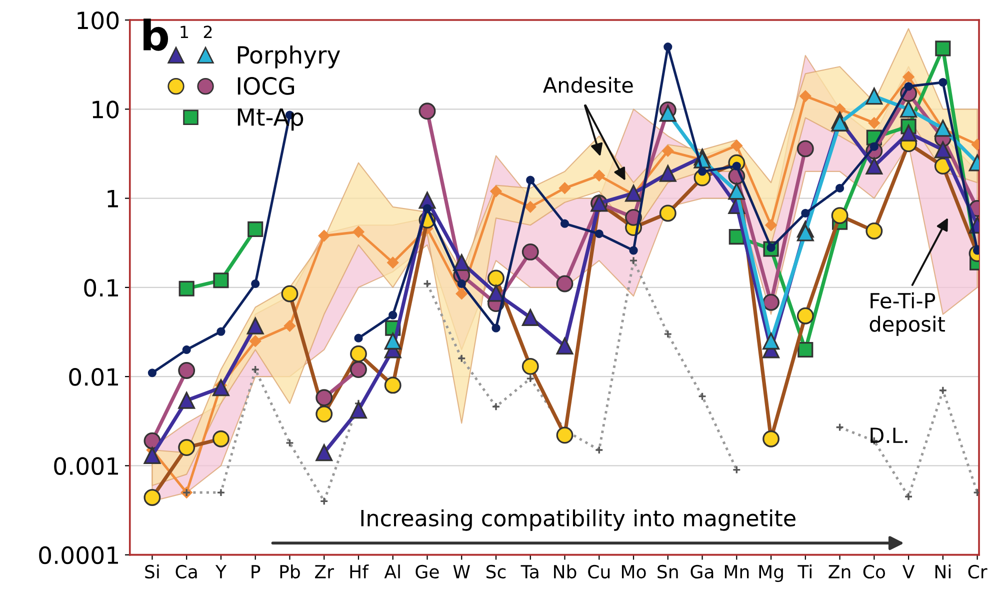 The height and width of the screenshot is (589, 999). I want to click on x-tick-label: Hf, so click(359, 571).